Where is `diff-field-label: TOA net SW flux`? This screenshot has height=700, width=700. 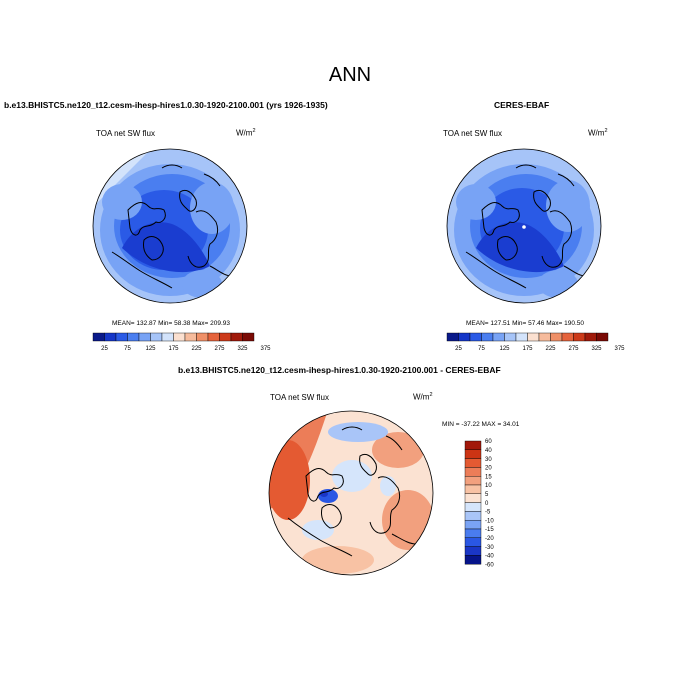
diff-field-label: TOA net SW flux is located at coordinates (299, 397).